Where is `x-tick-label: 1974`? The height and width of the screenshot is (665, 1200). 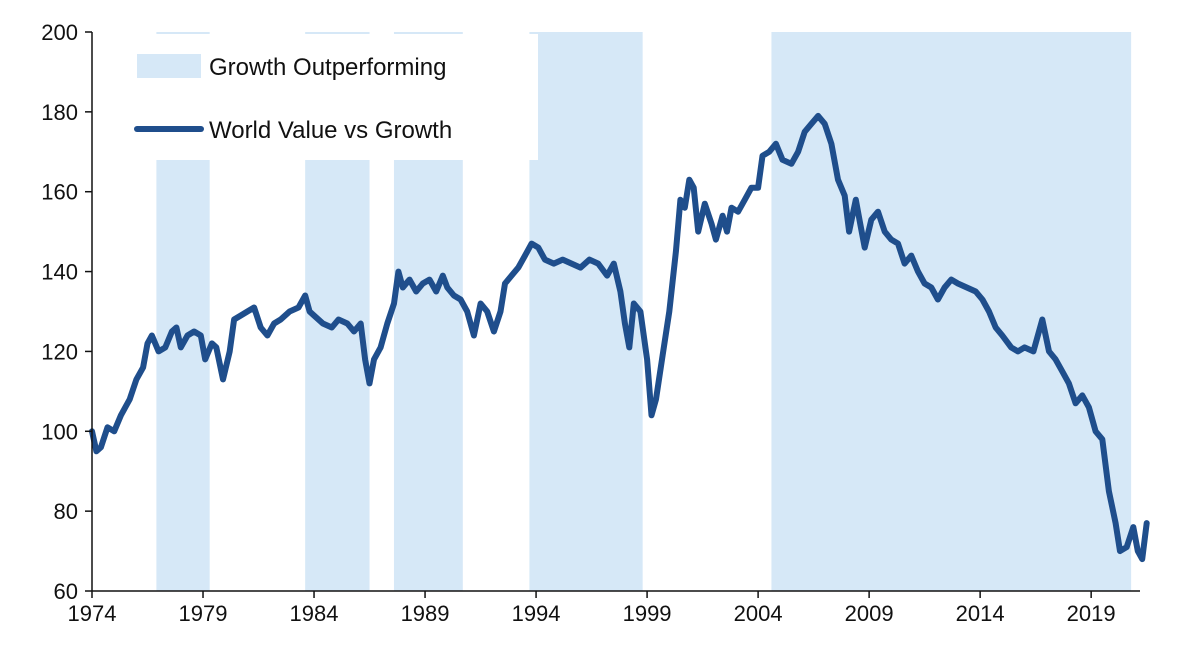 x-tick-label: 1974 is located at coordinates (92, 613).